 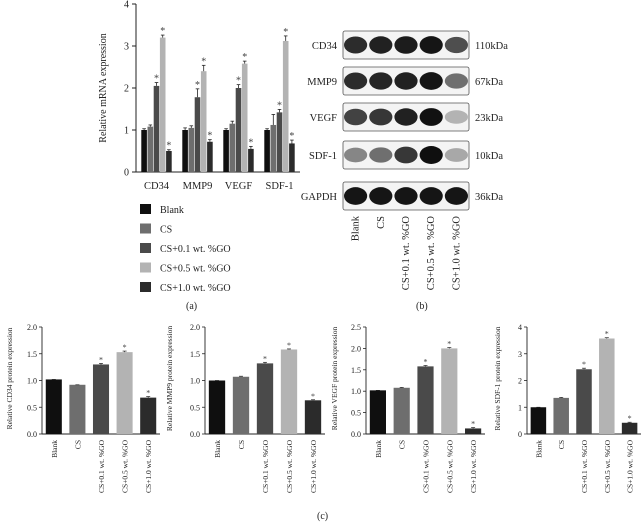 What do you see at coordinates (172, 210) in the screenshot?
I see `a-legend-entry: Blank` at bounding box center [172, 210].